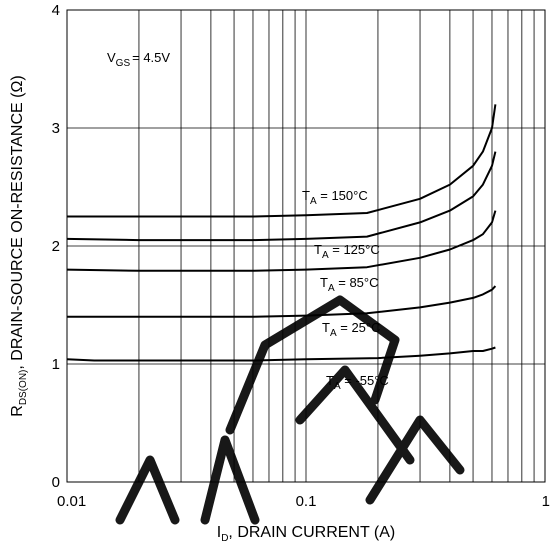 The height and width of the screenshot is (542, 551). Describe the element at coordinates (546, 501) in the screenshot. I see `x-tick-label: 1` at that location.